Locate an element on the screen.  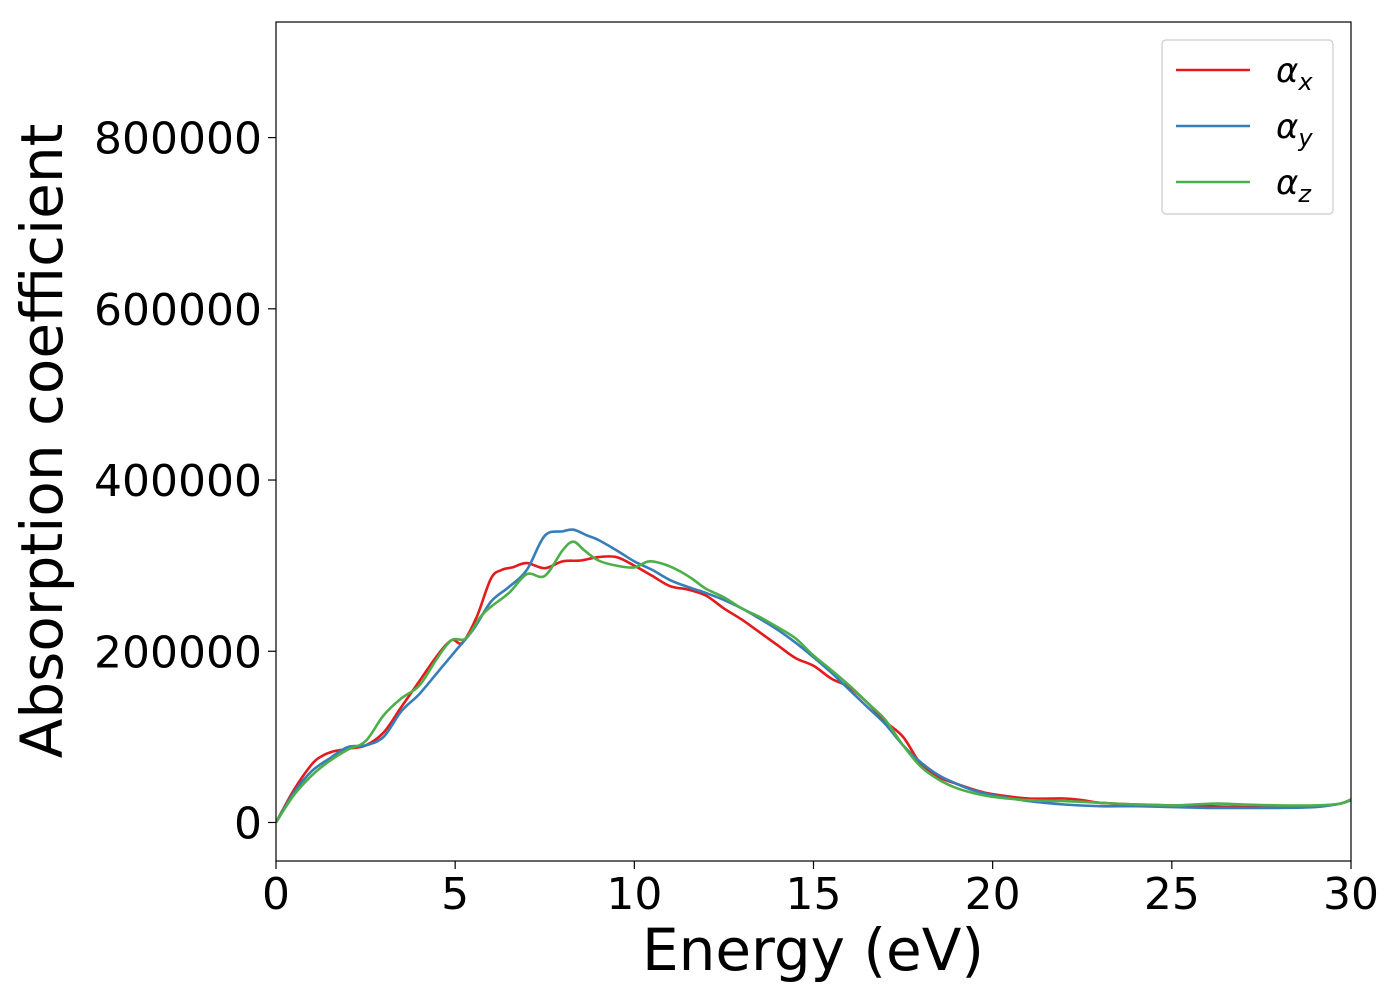
legend: αx αy αz is located at coordinates (1247, 127).